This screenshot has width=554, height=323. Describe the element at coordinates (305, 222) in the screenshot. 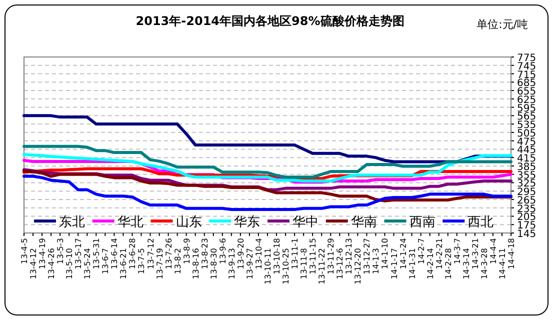

I see `legend-label: 华中` at that location.